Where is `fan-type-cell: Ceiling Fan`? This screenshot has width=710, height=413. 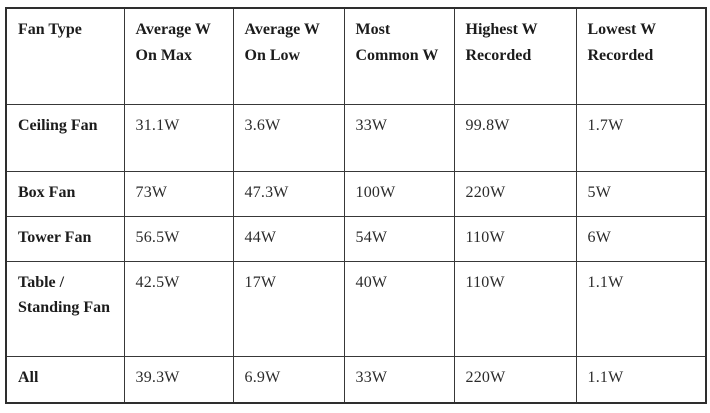 fan-type-cell: Ceiling Fan is located at coordinates (65, 137).